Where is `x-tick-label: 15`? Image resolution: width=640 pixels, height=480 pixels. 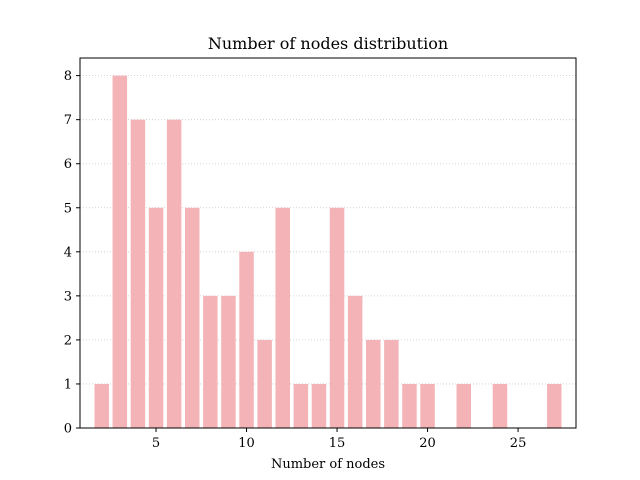
x-tick-label: 15 is located at coordinates (337, 443).